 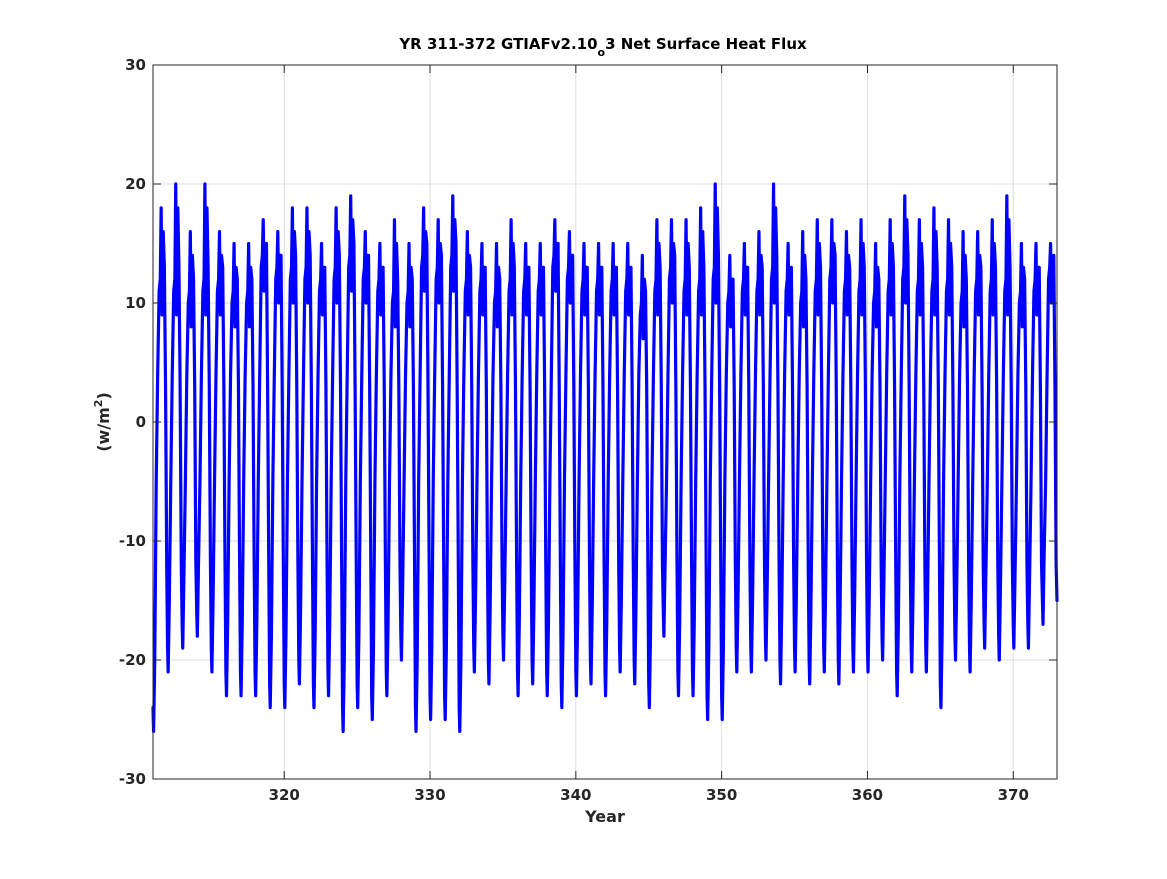 What do you see at coordinates (103, 395) in the screenshot?
I see `y-axis-label-tail: )` at bounding box center [103, 395].